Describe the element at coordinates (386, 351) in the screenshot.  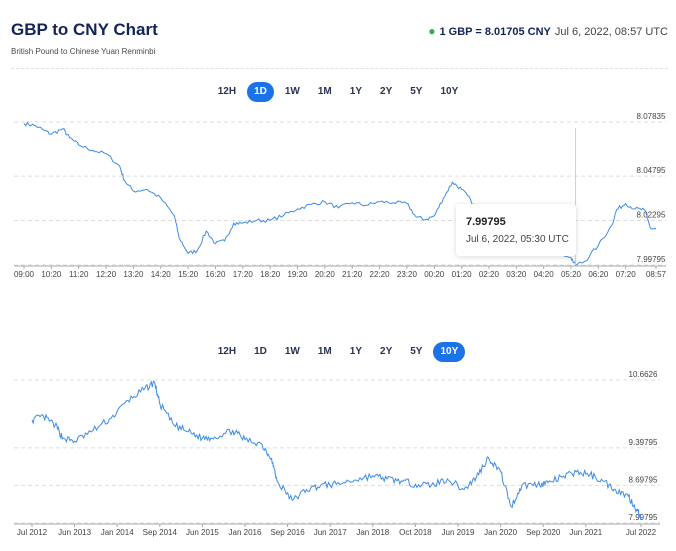
I see `range-button-2y: 2Y` at that location.